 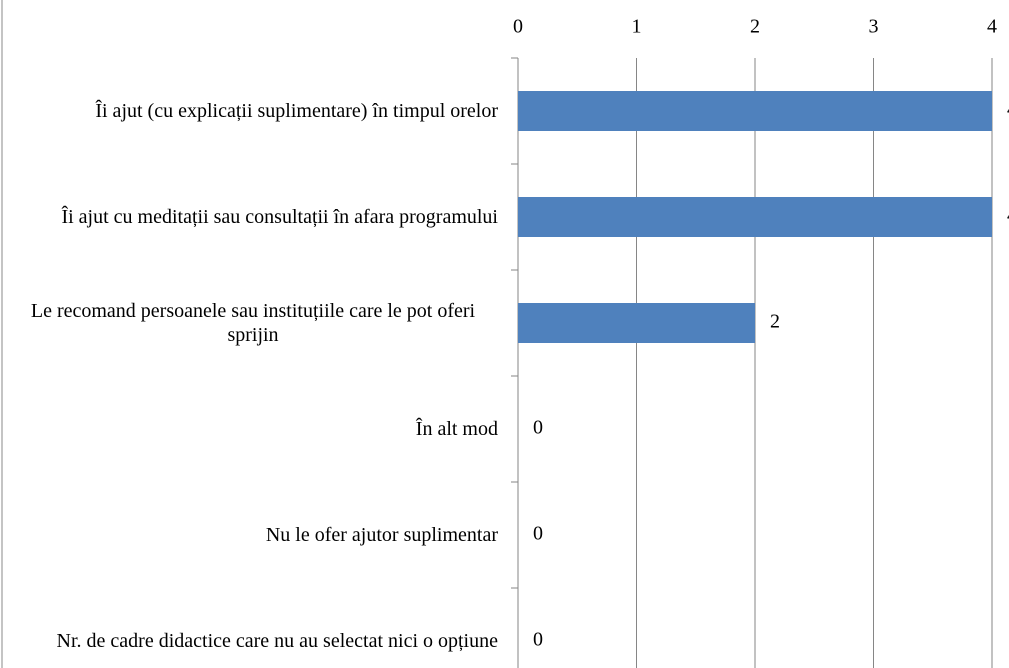 What do you see at coordinates (381, 535) in the screenshot?
I see `category-text: Nu le ofer ajutor suplimentar` at bounding box center [381, 535].